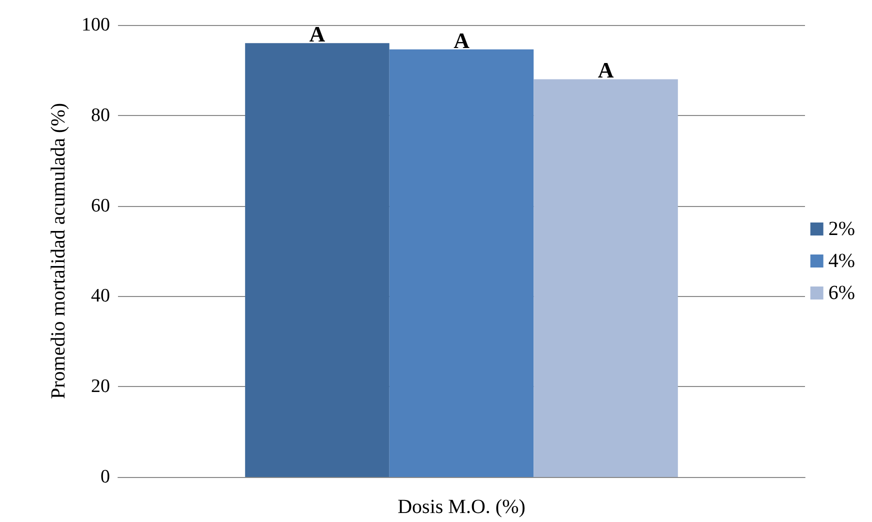  I want to click on legend-label: 4%, so click(842, 261).